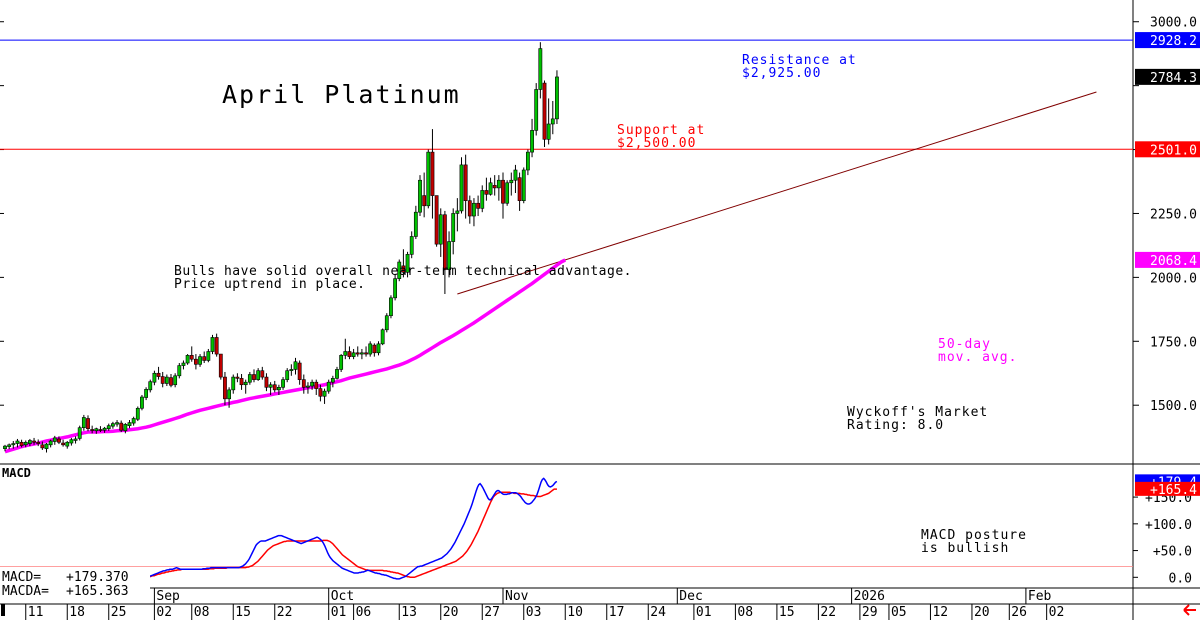 This screenshot has width=1200, height=620. Describe the element at coordinates (97, 591) in the screenshot. I see `readout-macda-value: +165.363` at that location.